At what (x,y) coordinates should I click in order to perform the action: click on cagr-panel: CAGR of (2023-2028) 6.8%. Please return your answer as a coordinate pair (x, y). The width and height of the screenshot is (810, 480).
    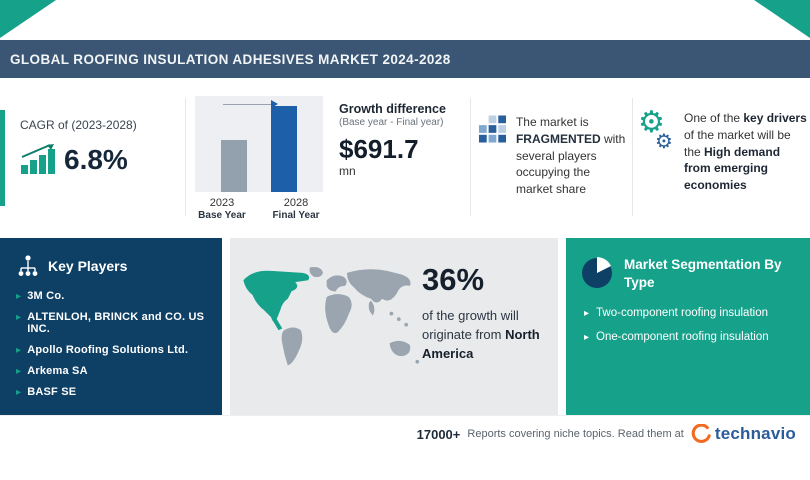
    Looking at the image, I should click on (92, 157).